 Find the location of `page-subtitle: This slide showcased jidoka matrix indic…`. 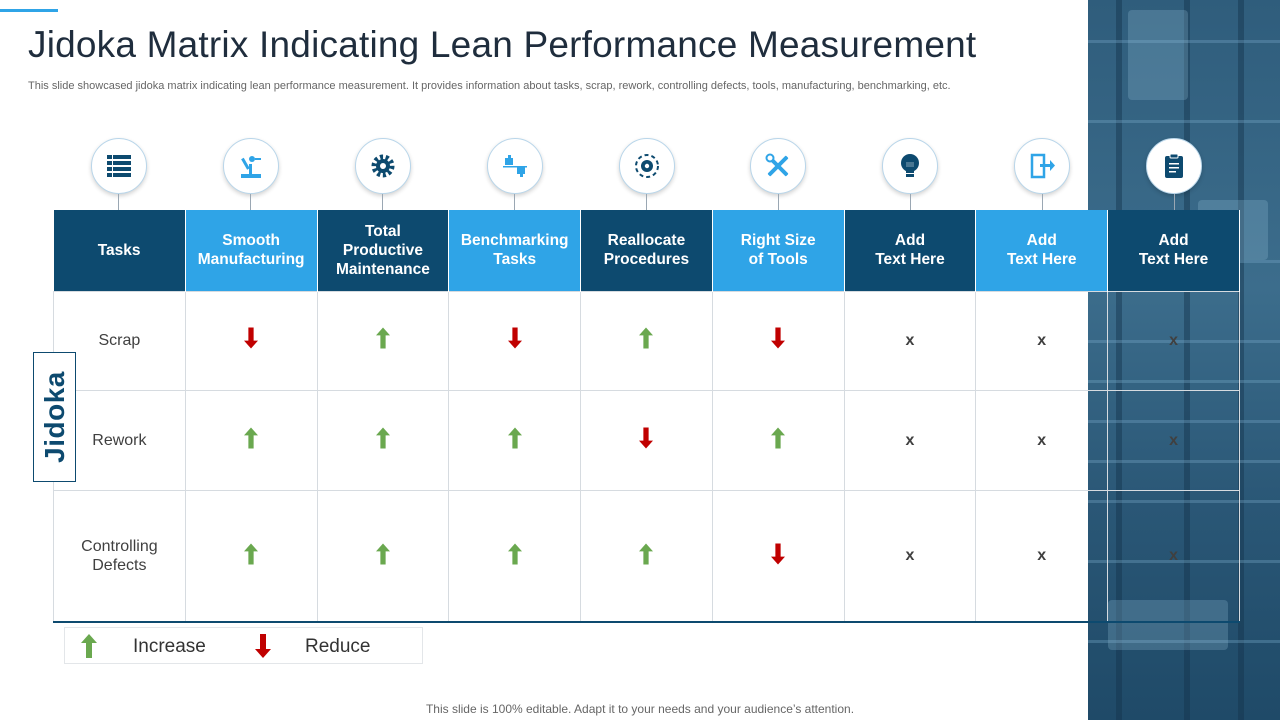

page-subtitle: This slide showcased jidoka matrix indic… is located at coordinates (489, 86).